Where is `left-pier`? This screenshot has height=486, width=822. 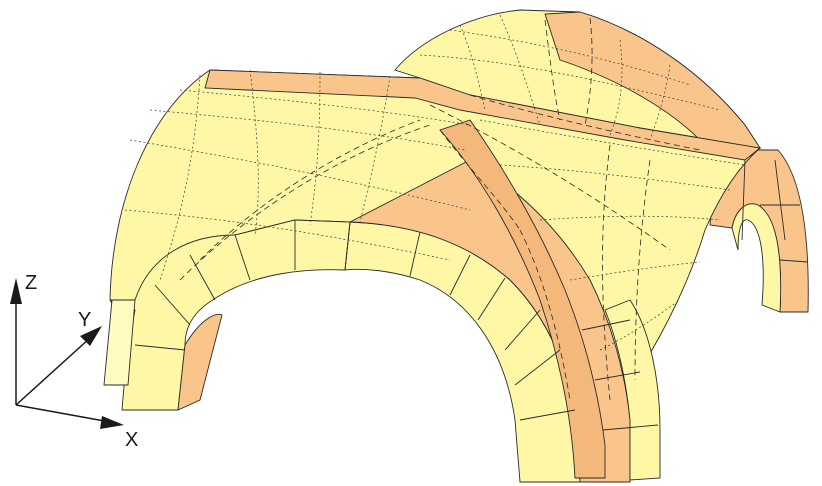 left-pier is located at coordinates (119, 342).